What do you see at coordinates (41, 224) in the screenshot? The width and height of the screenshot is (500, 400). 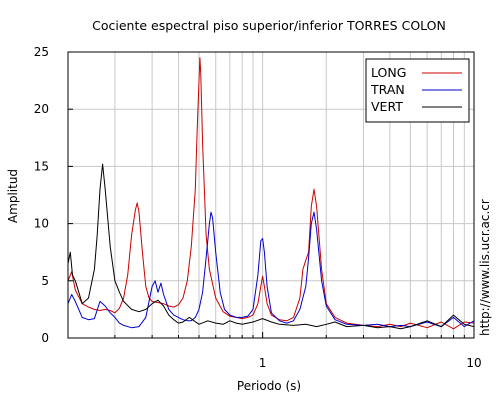 I see `y-tick-label: 10` at bounding box center [41, 224].